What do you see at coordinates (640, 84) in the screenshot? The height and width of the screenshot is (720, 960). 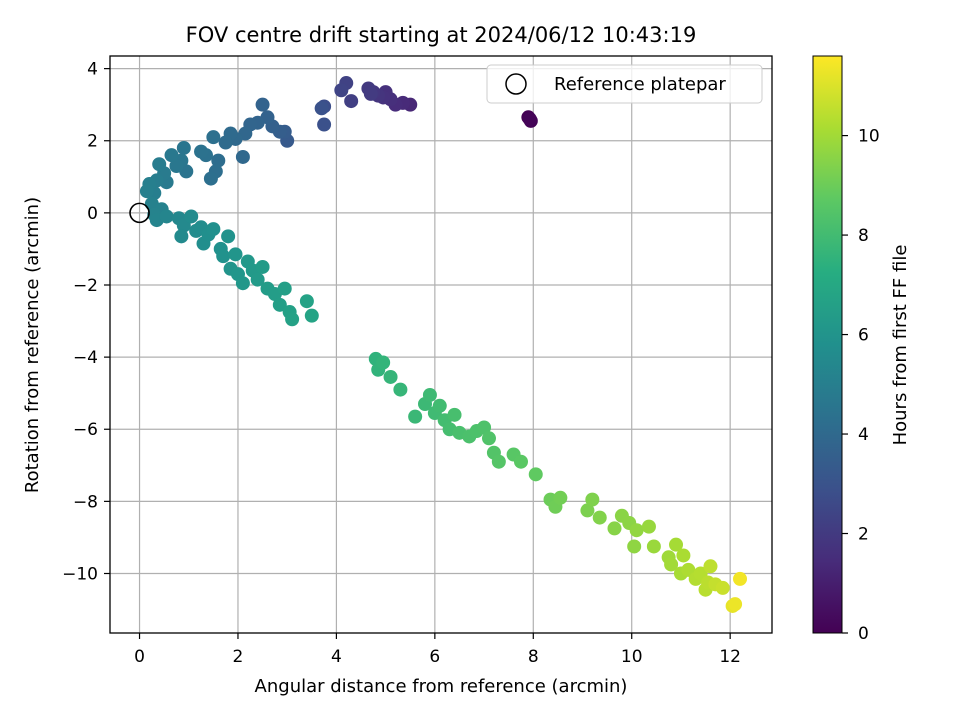 I see `legend-label: Reference platepar` at bounding box center [640, 84].